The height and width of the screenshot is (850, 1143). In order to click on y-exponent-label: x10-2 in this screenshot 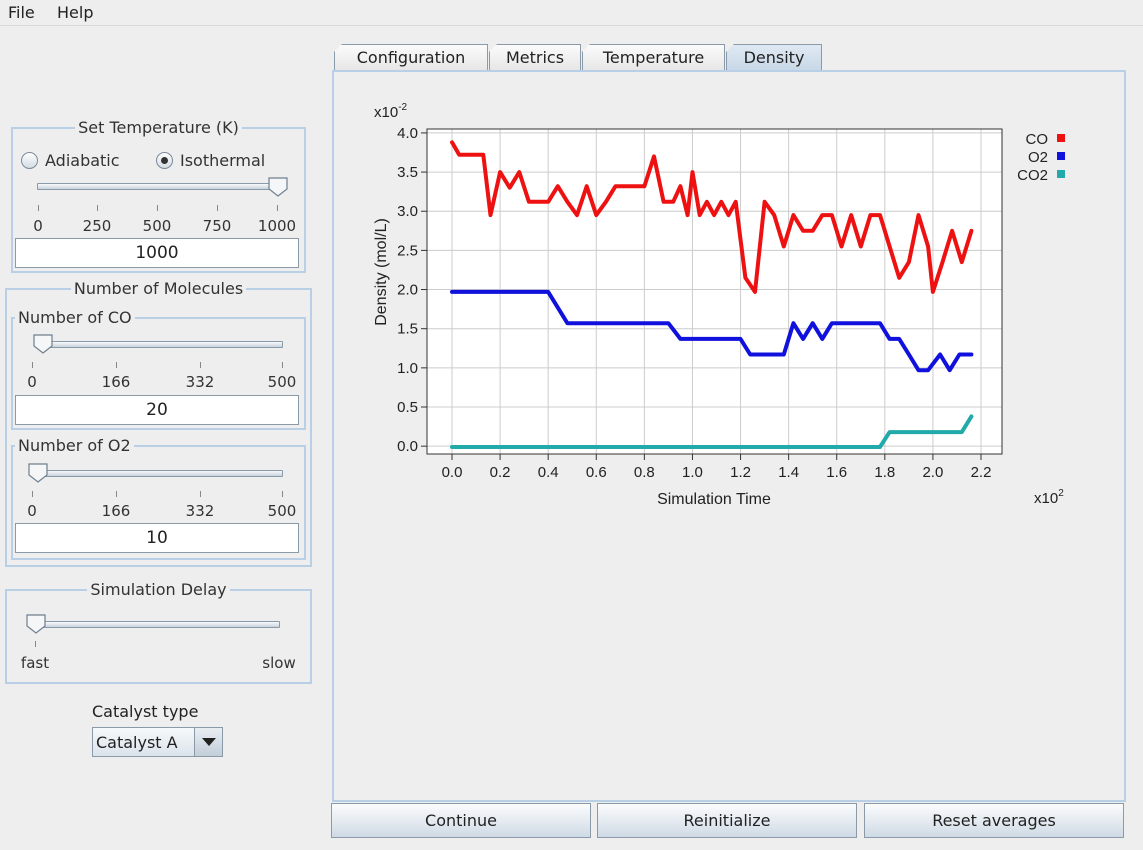, I will do `click(391, 111)`.